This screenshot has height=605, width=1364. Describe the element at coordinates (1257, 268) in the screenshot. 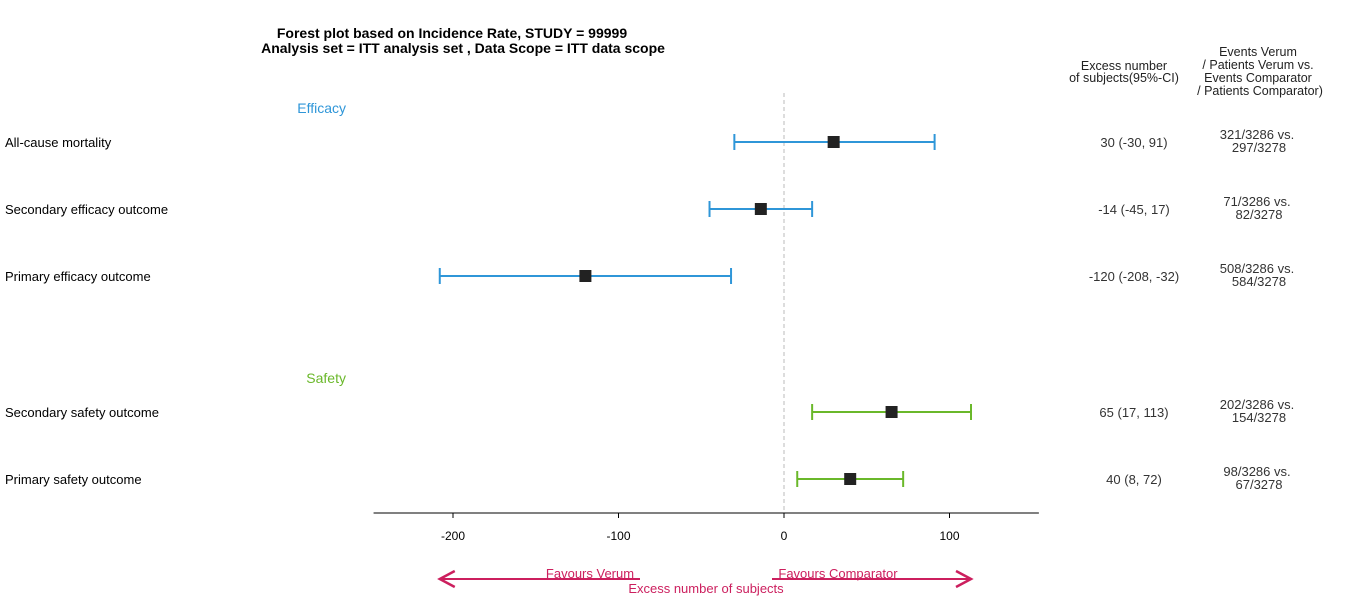

I see `events-verum-value: 508/3286 vs.` at that location.